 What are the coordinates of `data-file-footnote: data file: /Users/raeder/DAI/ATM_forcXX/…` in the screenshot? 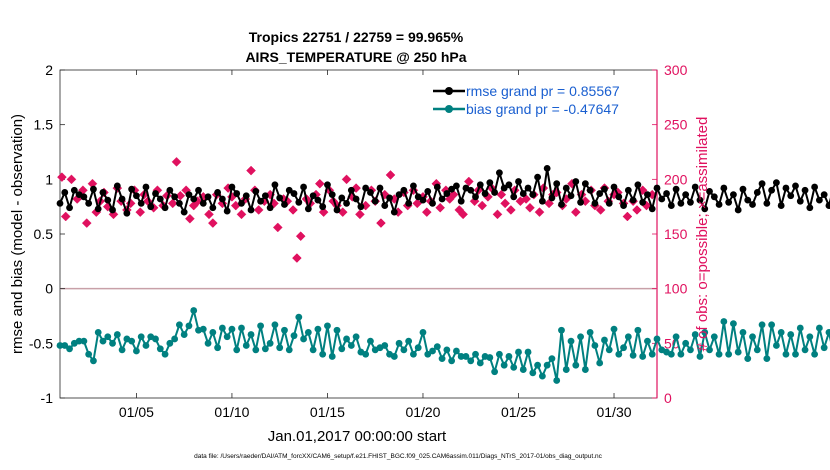 It's located at (398, 456).